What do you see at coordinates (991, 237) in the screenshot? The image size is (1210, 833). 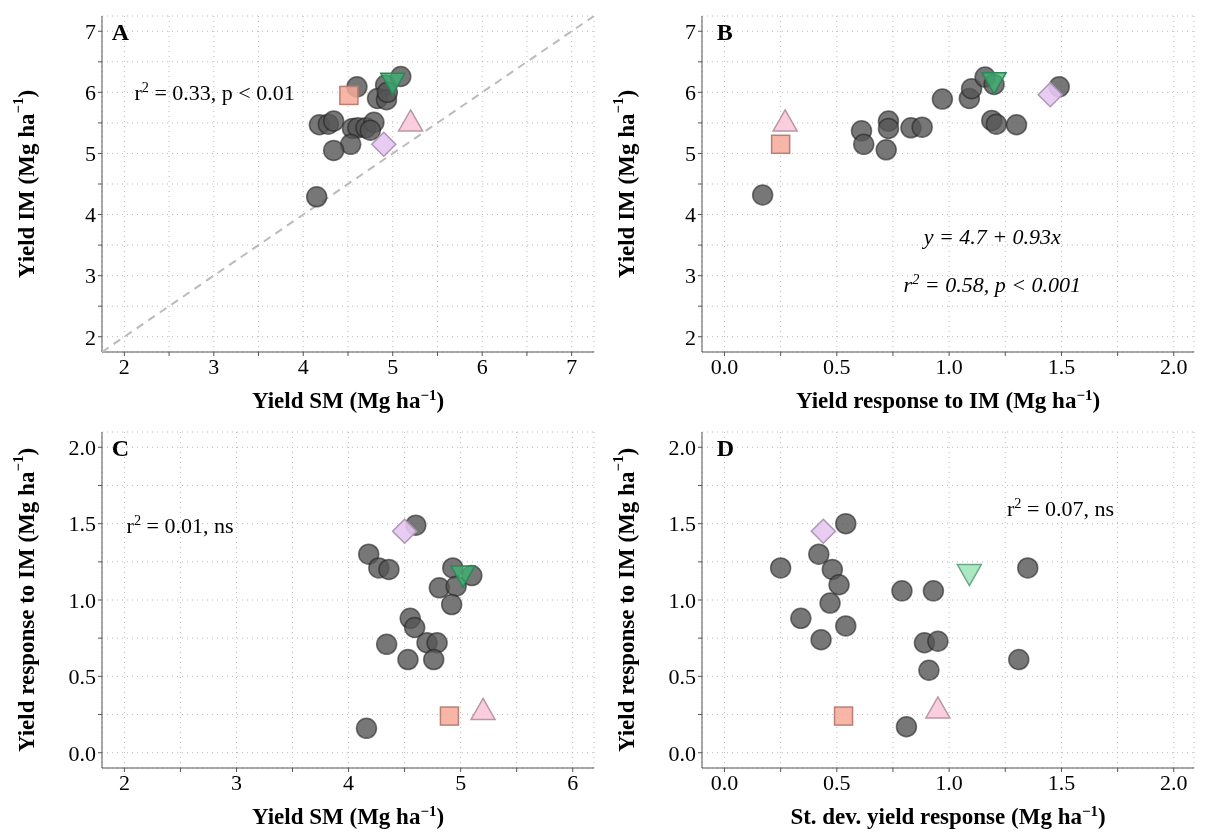 I see `annotation: y = 4.7 + 0.93x` at bounding box center [991, 237].